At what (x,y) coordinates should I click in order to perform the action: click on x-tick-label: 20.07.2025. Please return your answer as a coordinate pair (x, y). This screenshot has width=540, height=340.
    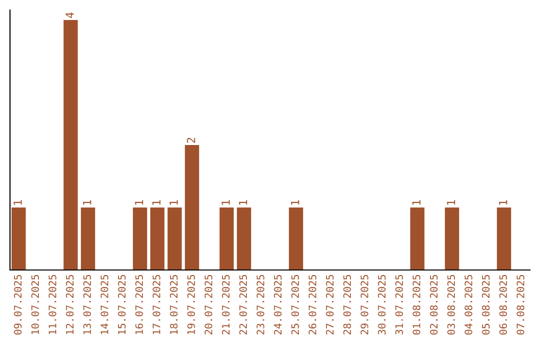
    Looking at the image, I should click on (208, 304).